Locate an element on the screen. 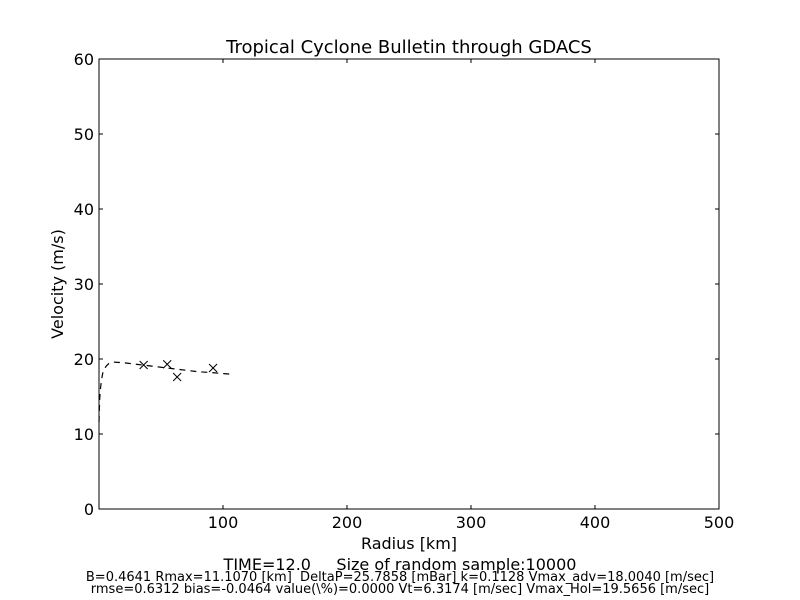  y-tick-label: 20 is located at coordinates (84, 359).